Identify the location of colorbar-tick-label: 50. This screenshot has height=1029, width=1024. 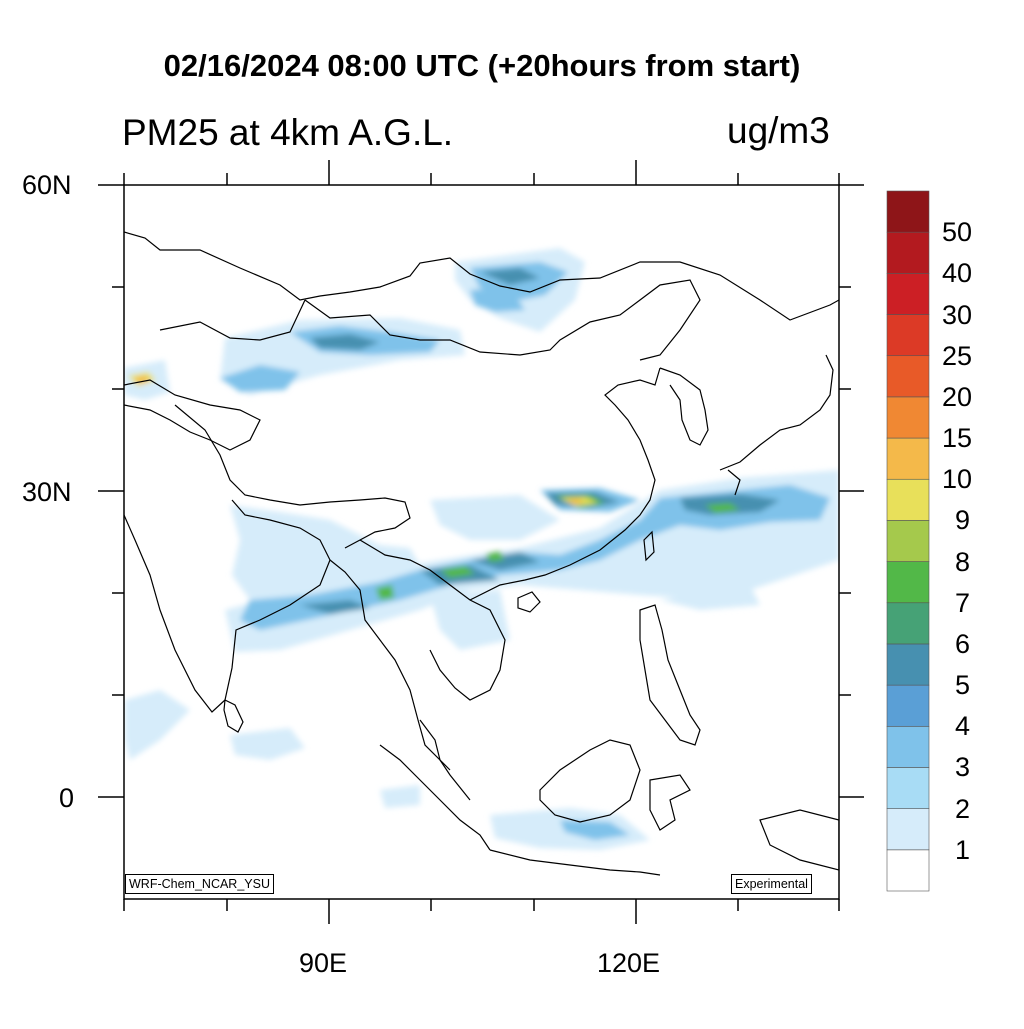
(957, 232).